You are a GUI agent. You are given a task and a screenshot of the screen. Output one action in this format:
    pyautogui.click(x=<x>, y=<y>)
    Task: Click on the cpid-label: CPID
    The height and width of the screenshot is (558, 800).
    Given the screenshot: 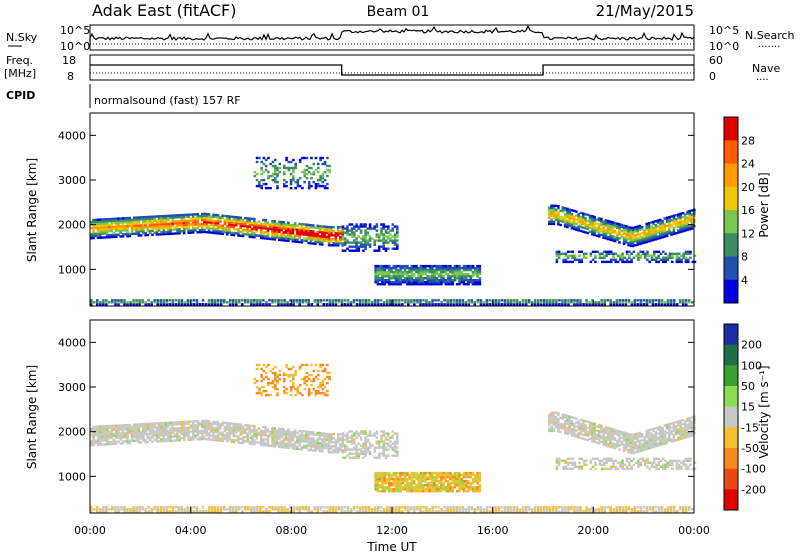 What is the action you would take?
    pyautogui.click(x=20, y=95)
    